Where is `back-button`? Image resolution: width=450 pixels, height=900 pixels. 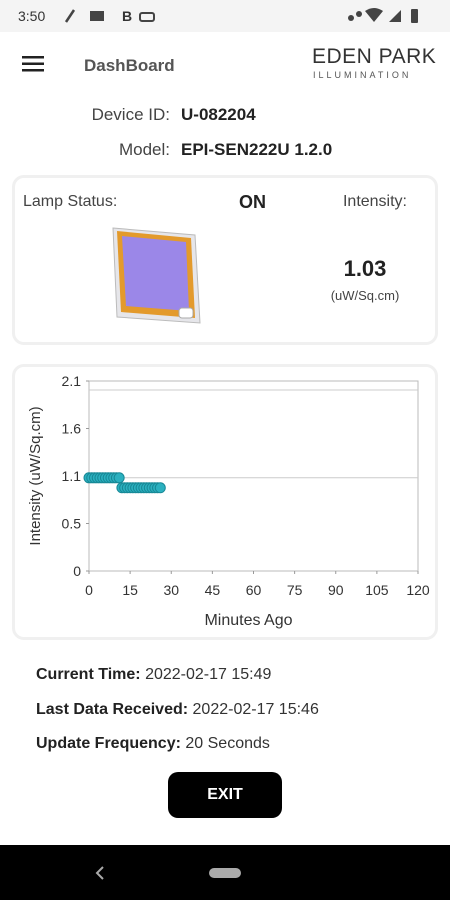
back-button is located at coordinates (100, 873).